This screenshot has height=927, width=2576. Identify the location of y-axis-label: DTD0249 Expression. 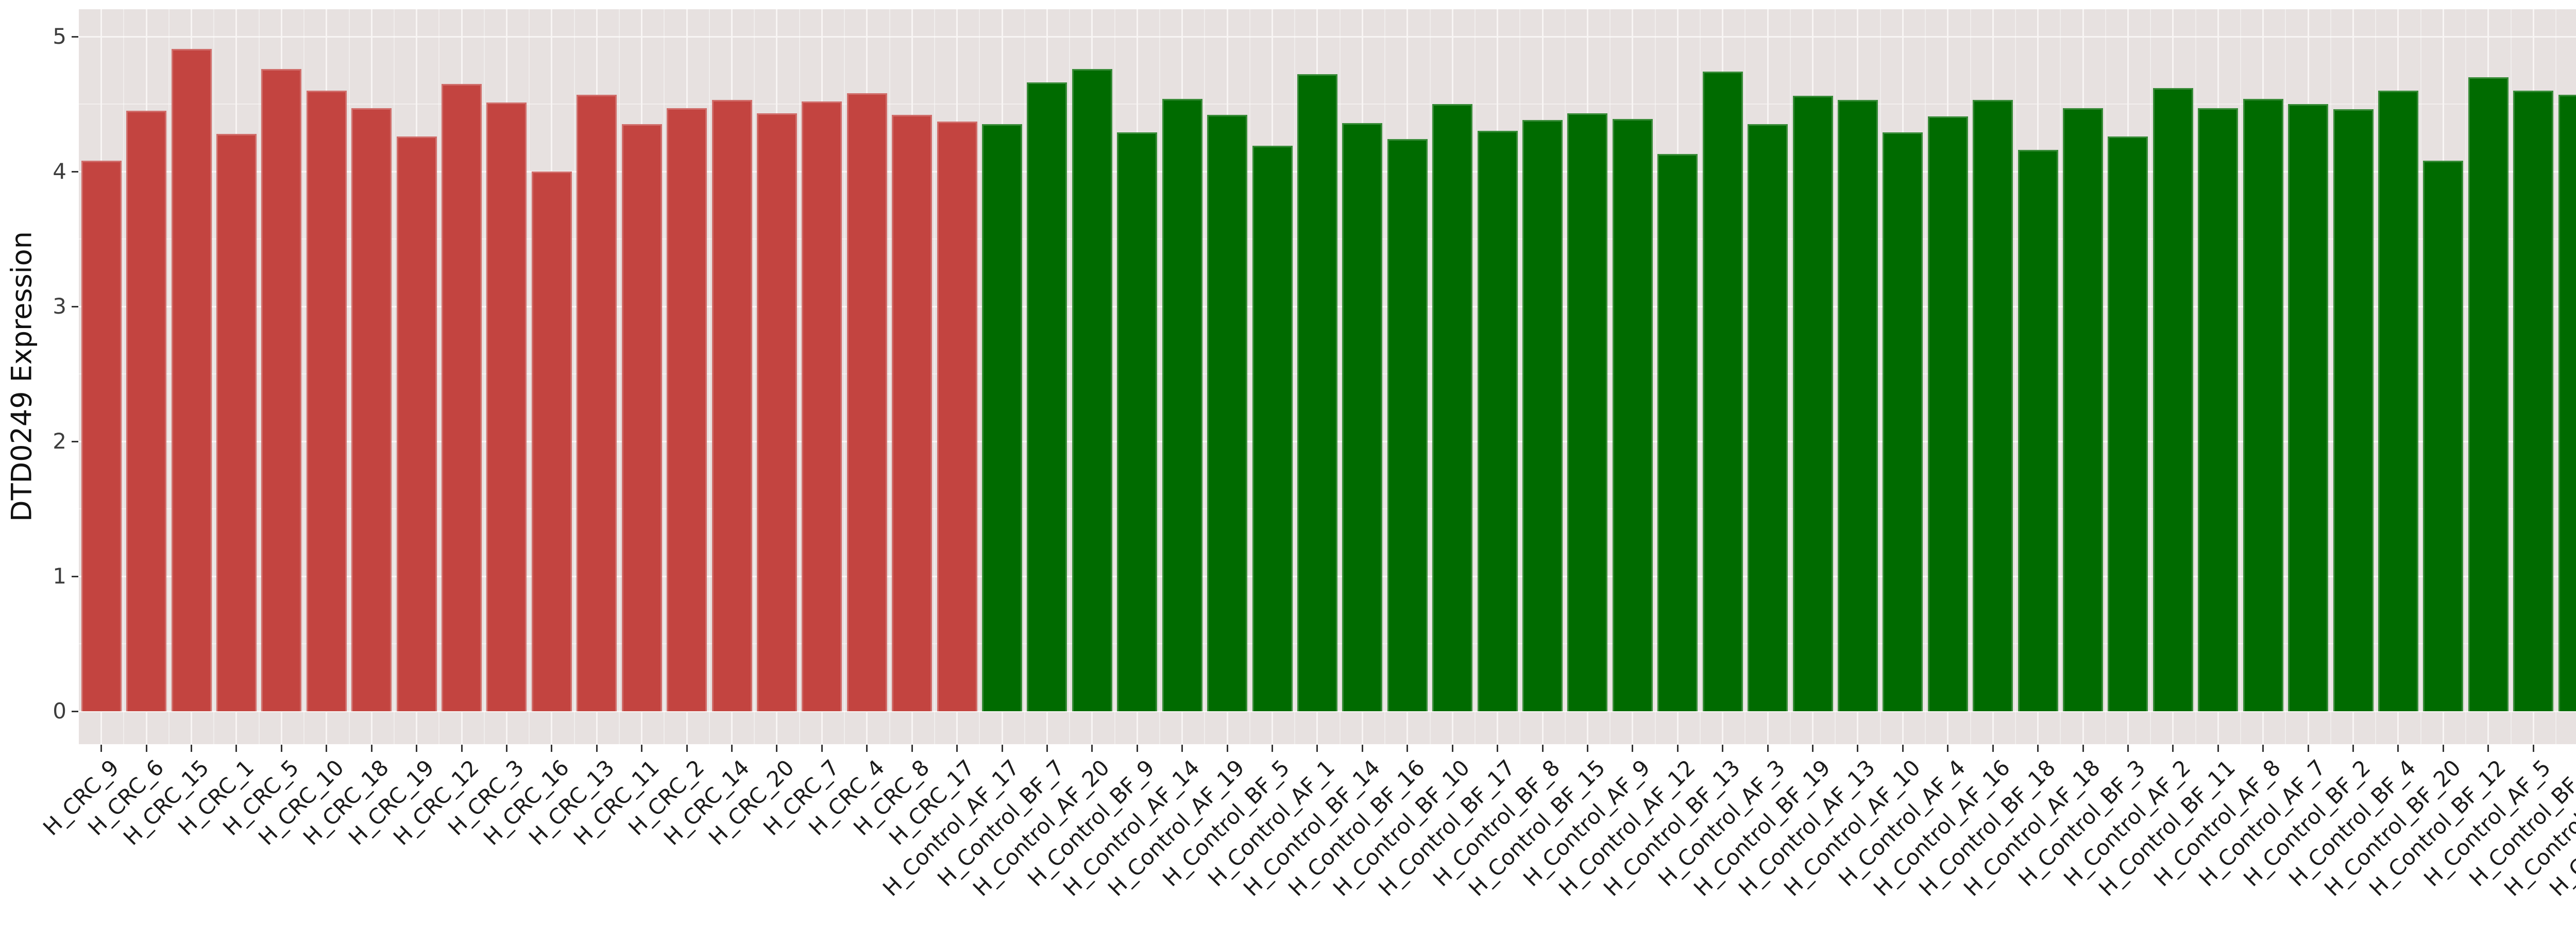
(21, 377).